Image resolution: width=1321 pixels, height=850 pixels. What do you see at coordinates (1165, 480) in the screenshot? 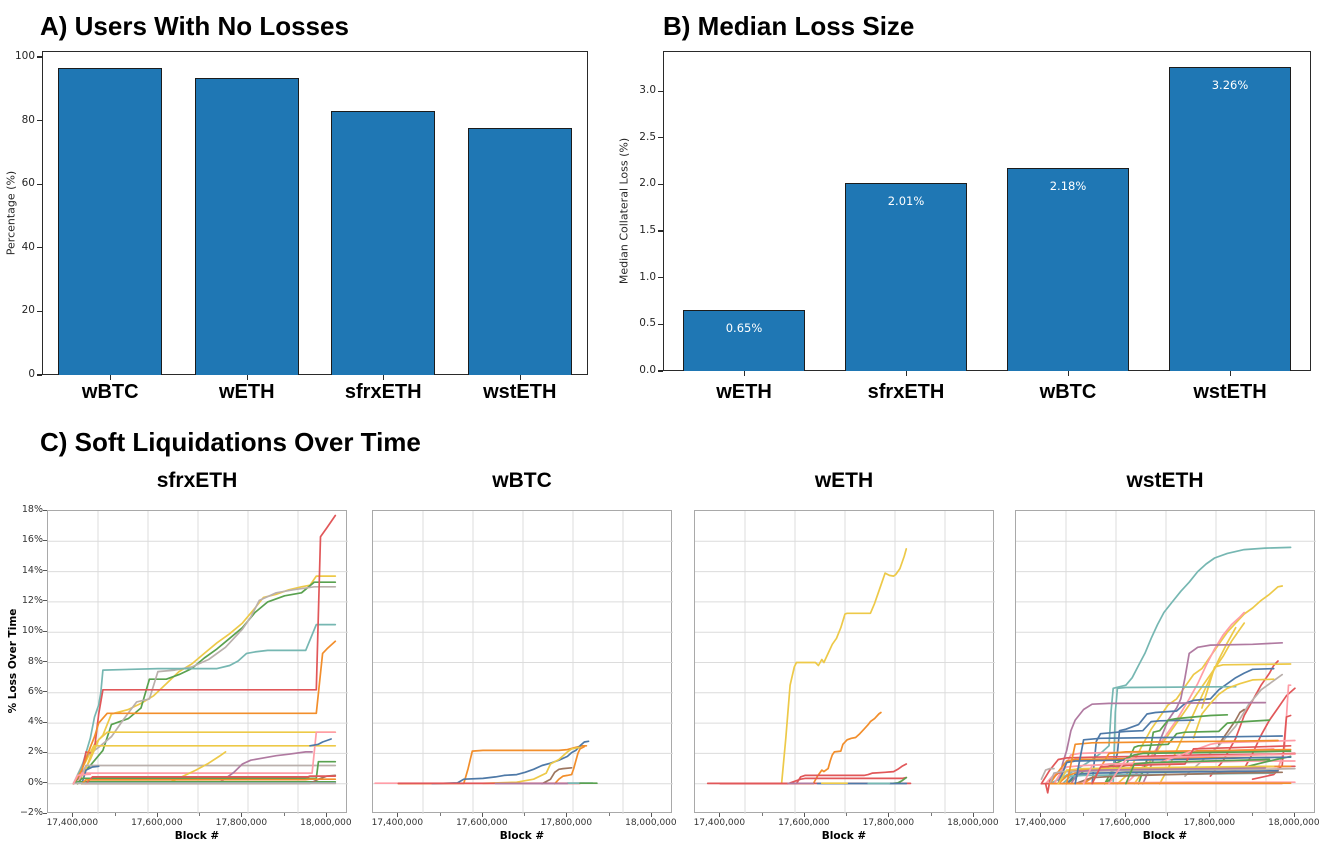
I see `subplot-title-wsteth: wstETH` at bounding box center [1165, 480].